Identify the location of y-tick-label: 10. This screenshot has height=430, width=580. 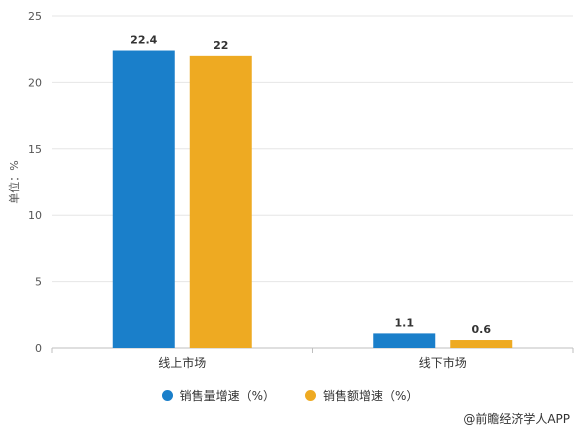
(35, 215).